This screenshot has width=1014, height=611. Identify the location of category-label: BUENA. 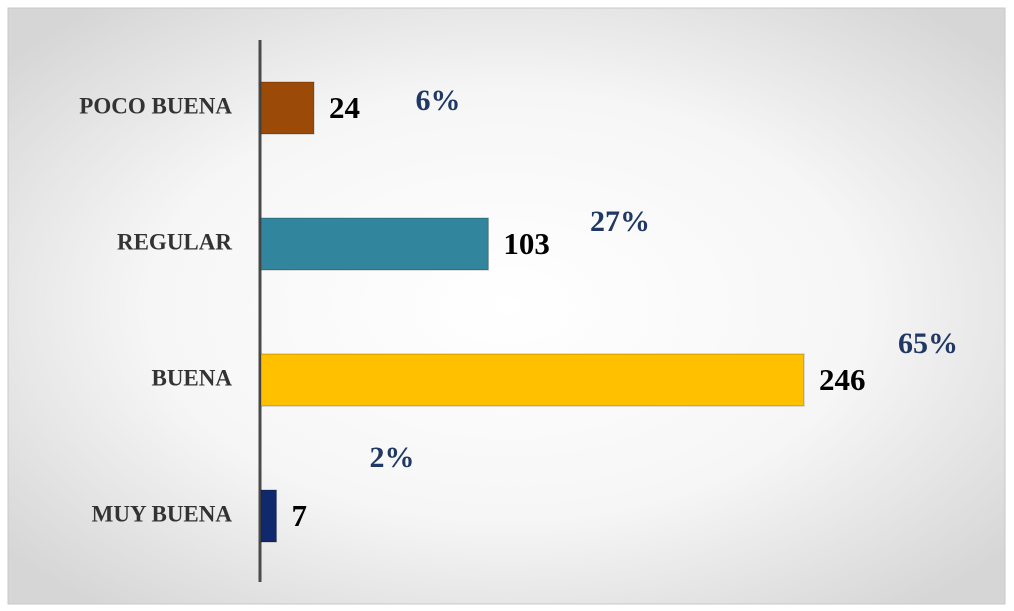
(191, 377).